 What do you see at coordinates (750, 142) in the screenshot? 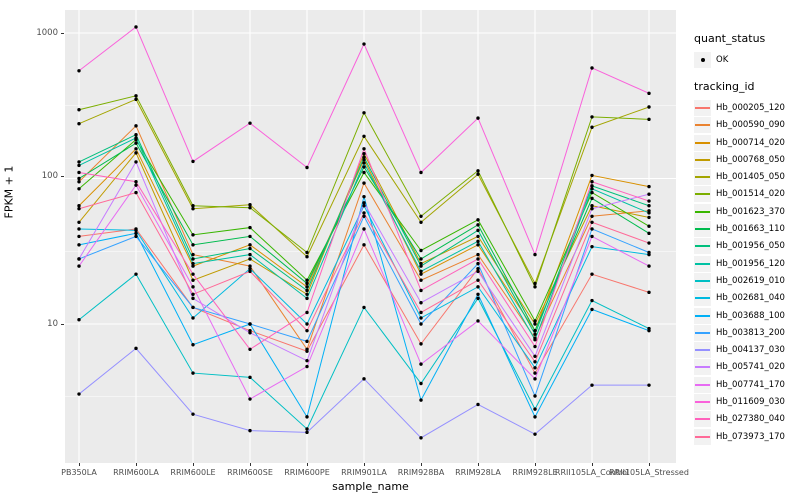
I see `legend-item-label: Hb_000714_020` at bounding box center [750, 142].